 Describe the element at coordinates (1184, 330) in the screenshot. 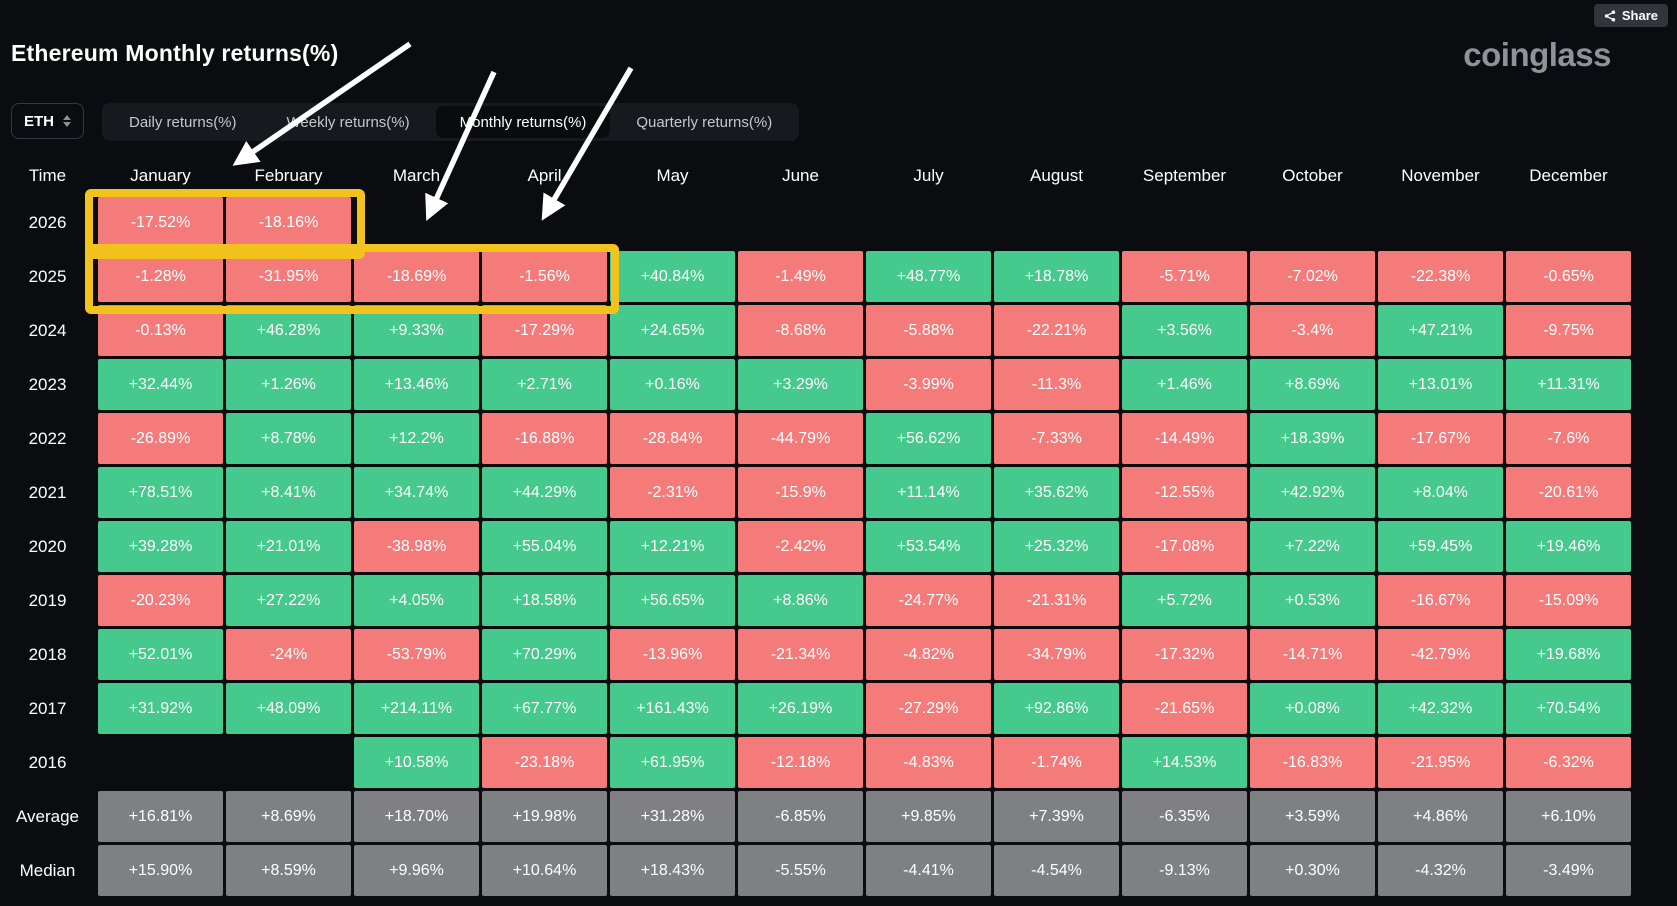

I see `return-cell: +3.56%` at that location.